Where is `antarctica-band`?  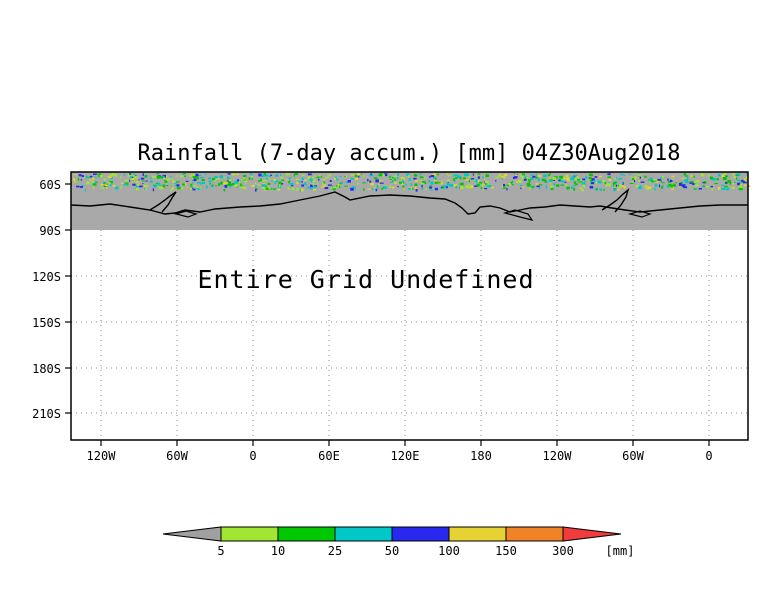
antarctica-band is located at coordinates (409, 201).